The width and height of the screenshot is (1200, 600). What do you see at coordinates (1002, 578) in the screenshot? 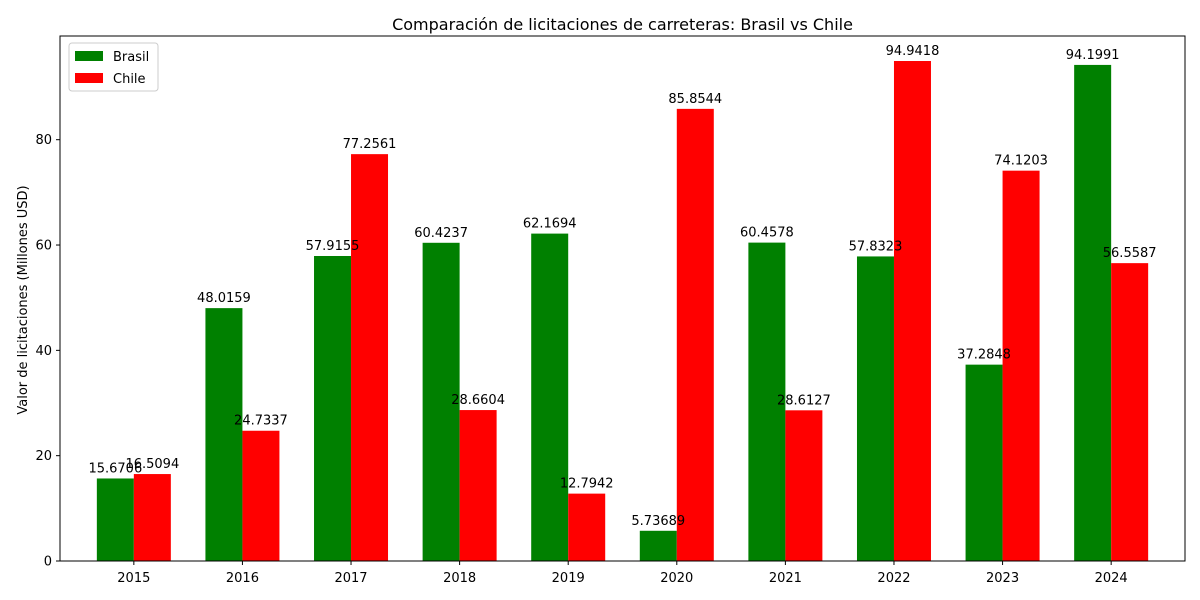
I see `x-tick-label-2023: 2023` at bounding box center [1002, 578].